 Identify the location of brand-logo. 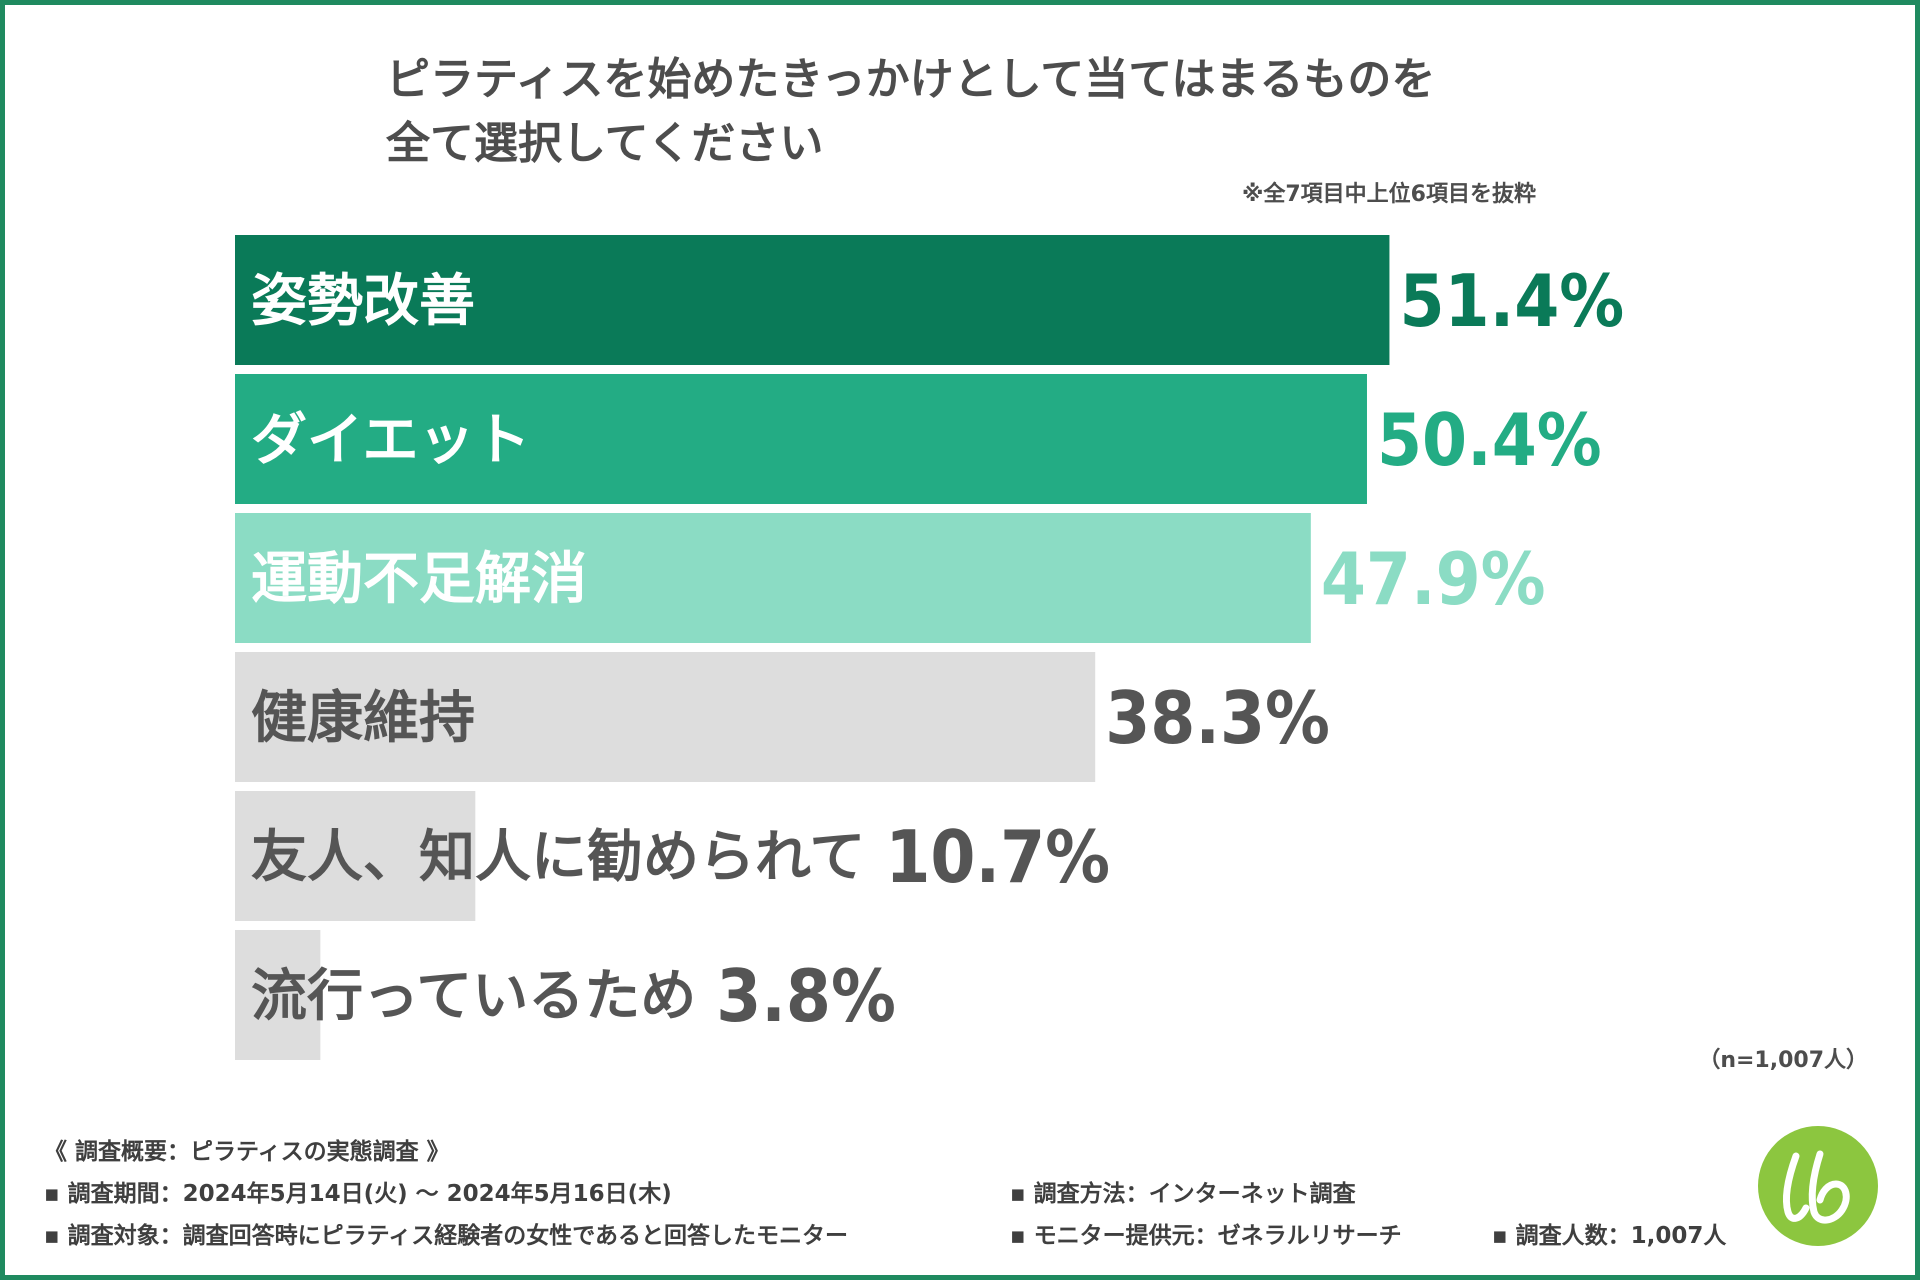
(1818, 1186).